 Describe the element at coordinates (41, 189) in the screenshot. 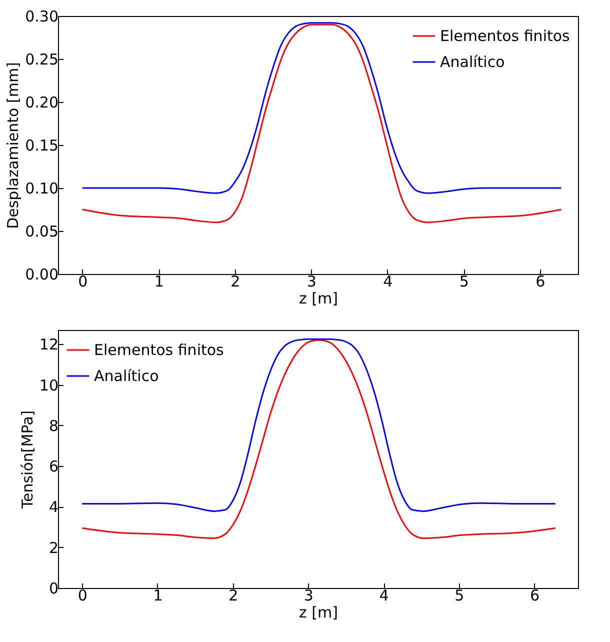

I see `y-tick-label: 0.10` at that location.